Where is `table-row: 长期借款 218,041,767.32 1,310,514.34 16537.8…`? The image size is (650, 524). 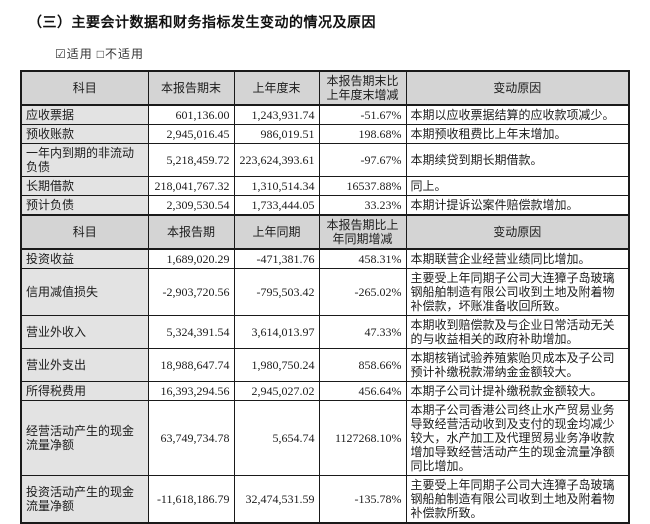 table-row: 长期借款 218,041,767.32 1,310,514.34 16537.8… is located at coordinates (325, 186).